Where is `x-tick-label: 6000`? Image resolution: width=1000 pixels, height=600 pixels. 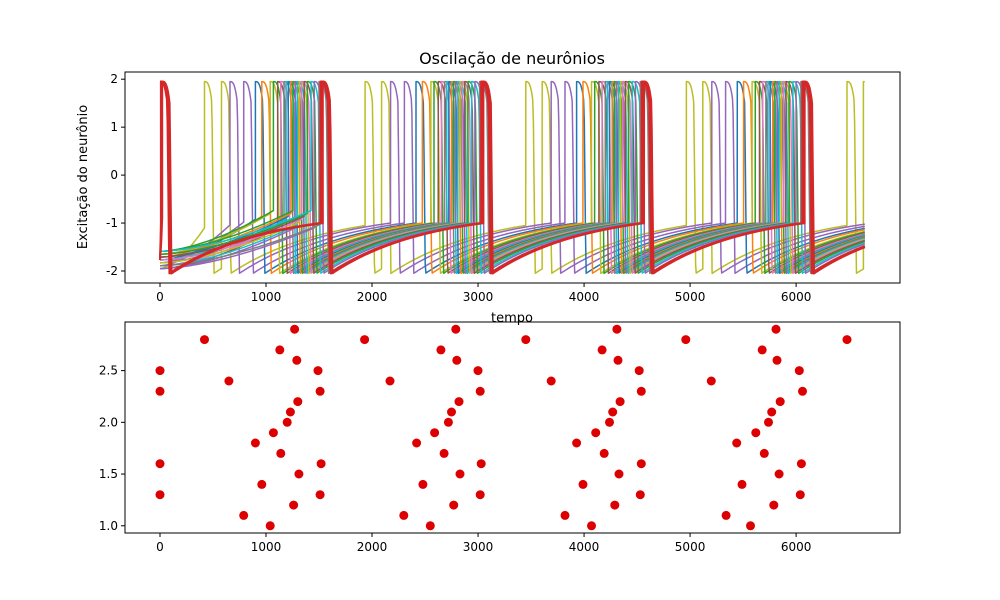
x-tick-label: 6000 is located at coordinates (796, 297).